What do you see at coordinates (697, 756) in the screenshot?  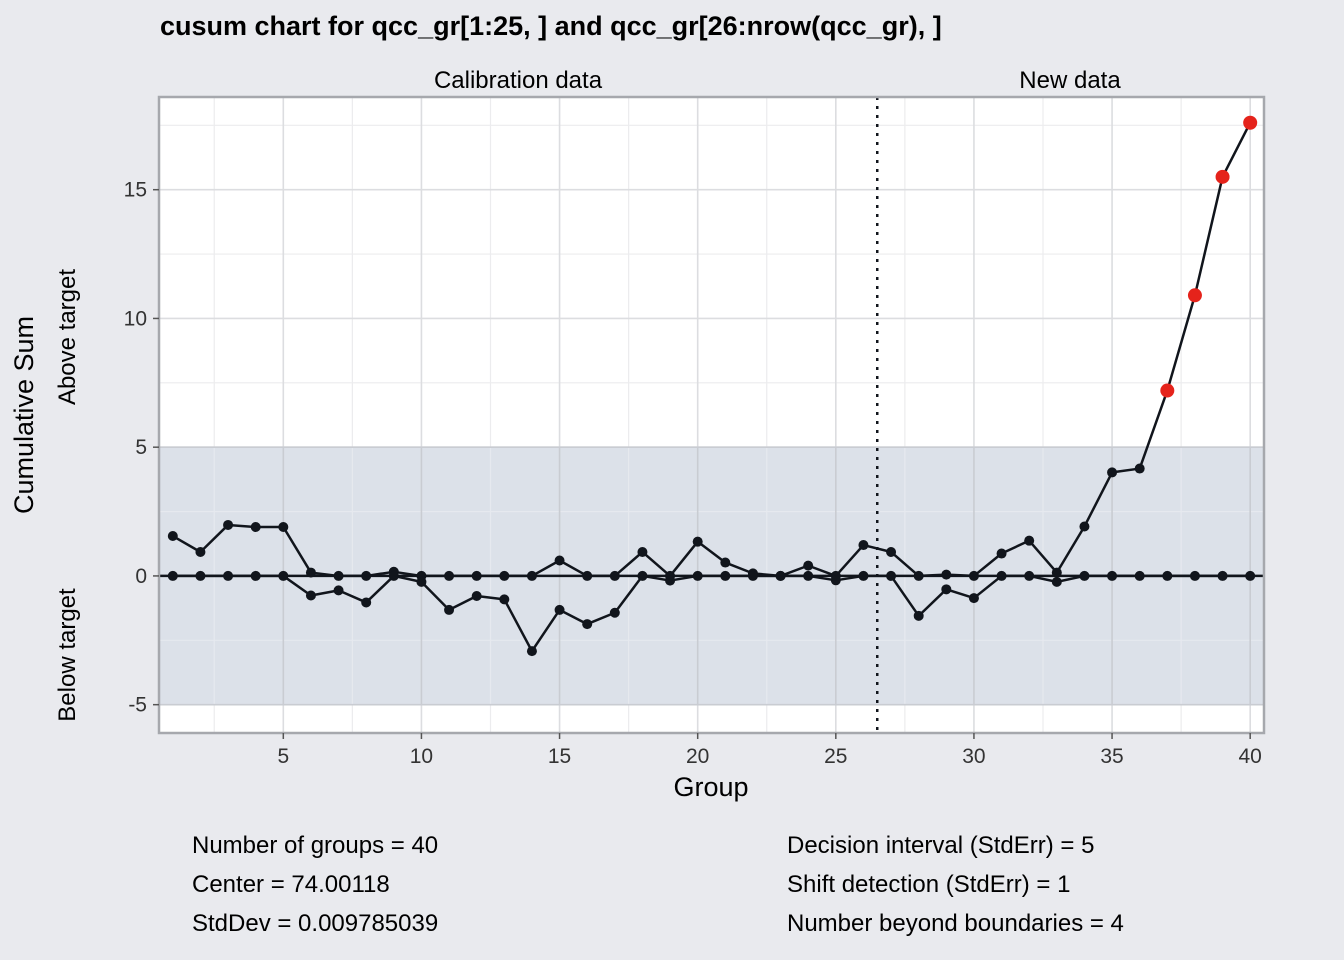 I see `x-tick-label: 20` at bounding box center [697, 756].